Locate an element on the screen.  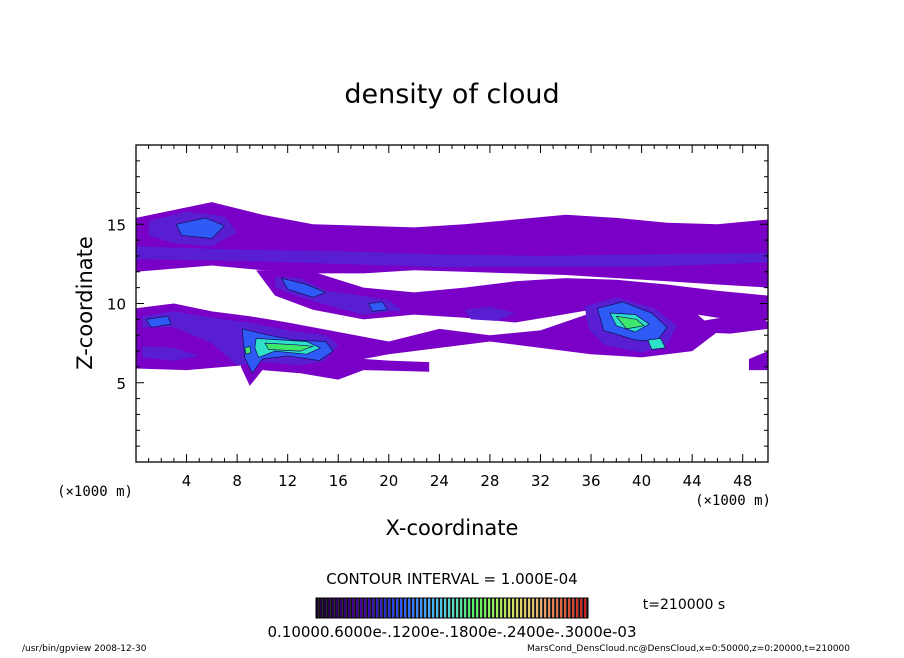
x-tick-label: 32 is located at coordinates (540, 481).